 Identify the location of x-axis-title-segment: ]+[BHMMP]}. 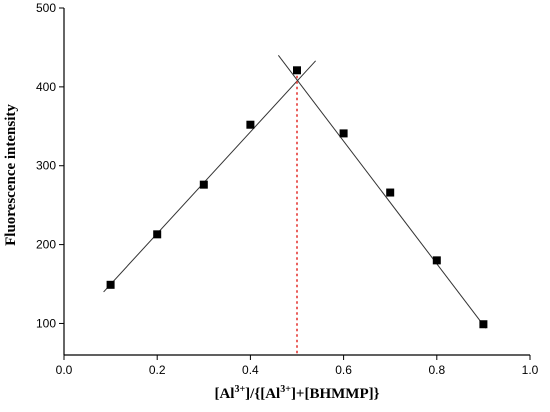
(335, 394).